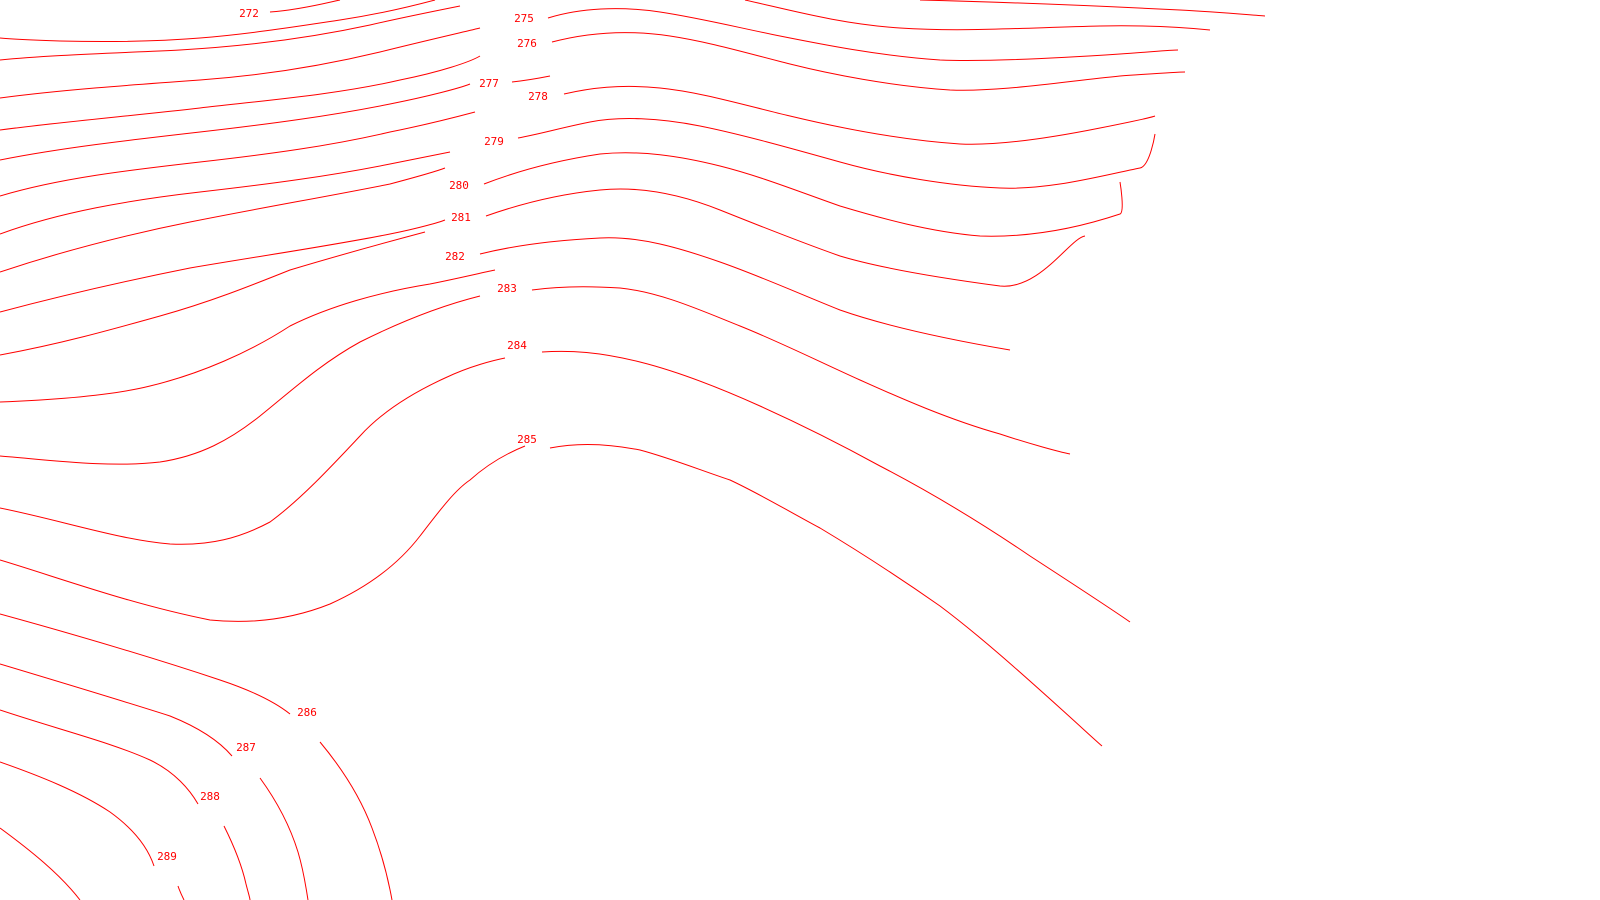 The width and height of the screenshot is (1600, 900). What do you see at coordinates (507, 288) in the screenshot?
I see `contour-label-283: 283` at bounding box center [507, 288].